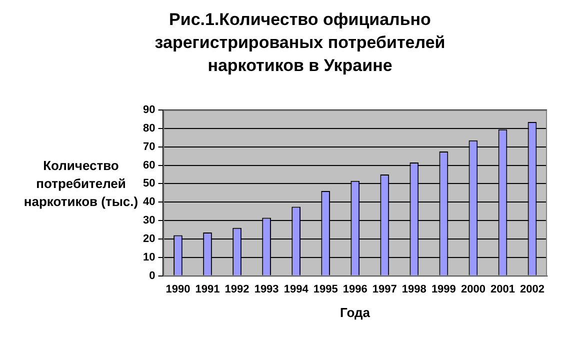 Image resolution: width=577 pixels, height=348 pixels. I want to click on x-tick-label: 2000, so click(473, 289).